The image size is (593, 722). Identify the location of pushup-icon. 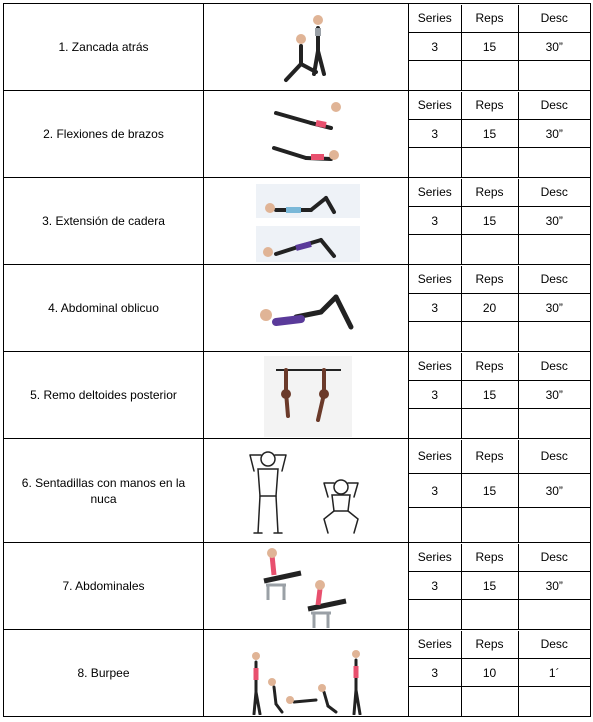
(306, 131).